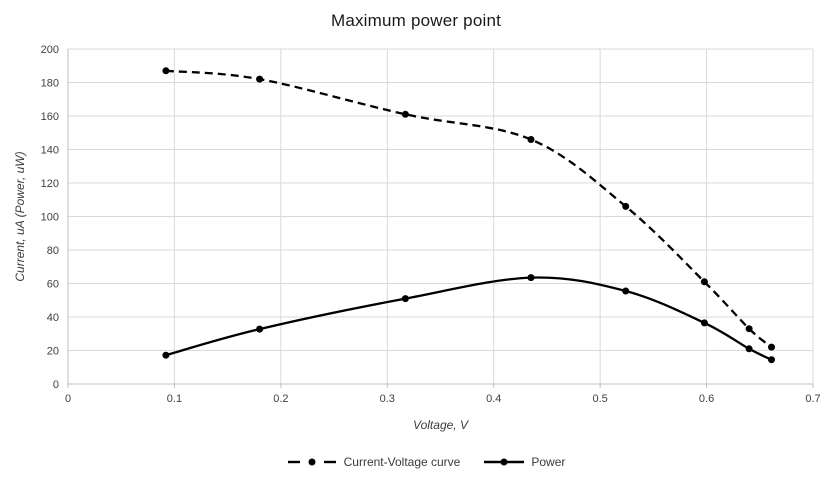 This screenshot has height=479, width=832. I want to click on legend-item-current-voltage: Current-Voltage curve, so click(374, 462).